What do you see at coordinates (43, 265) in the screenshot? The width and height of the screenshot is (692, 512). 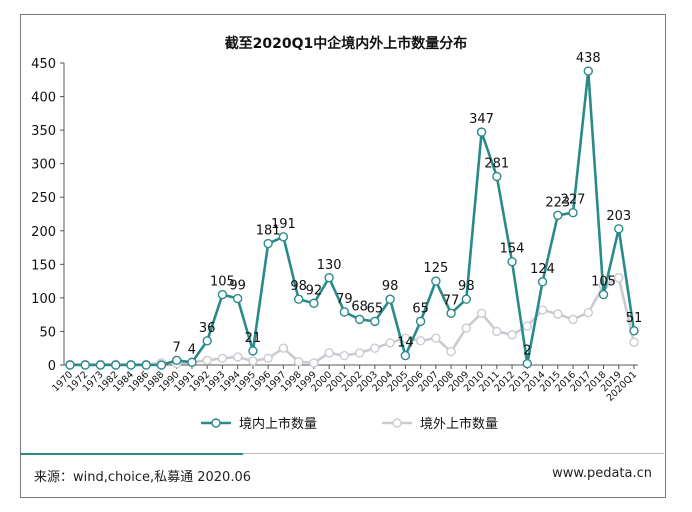 I see `y-tick-label: 150` at bounding box center [43, 265].